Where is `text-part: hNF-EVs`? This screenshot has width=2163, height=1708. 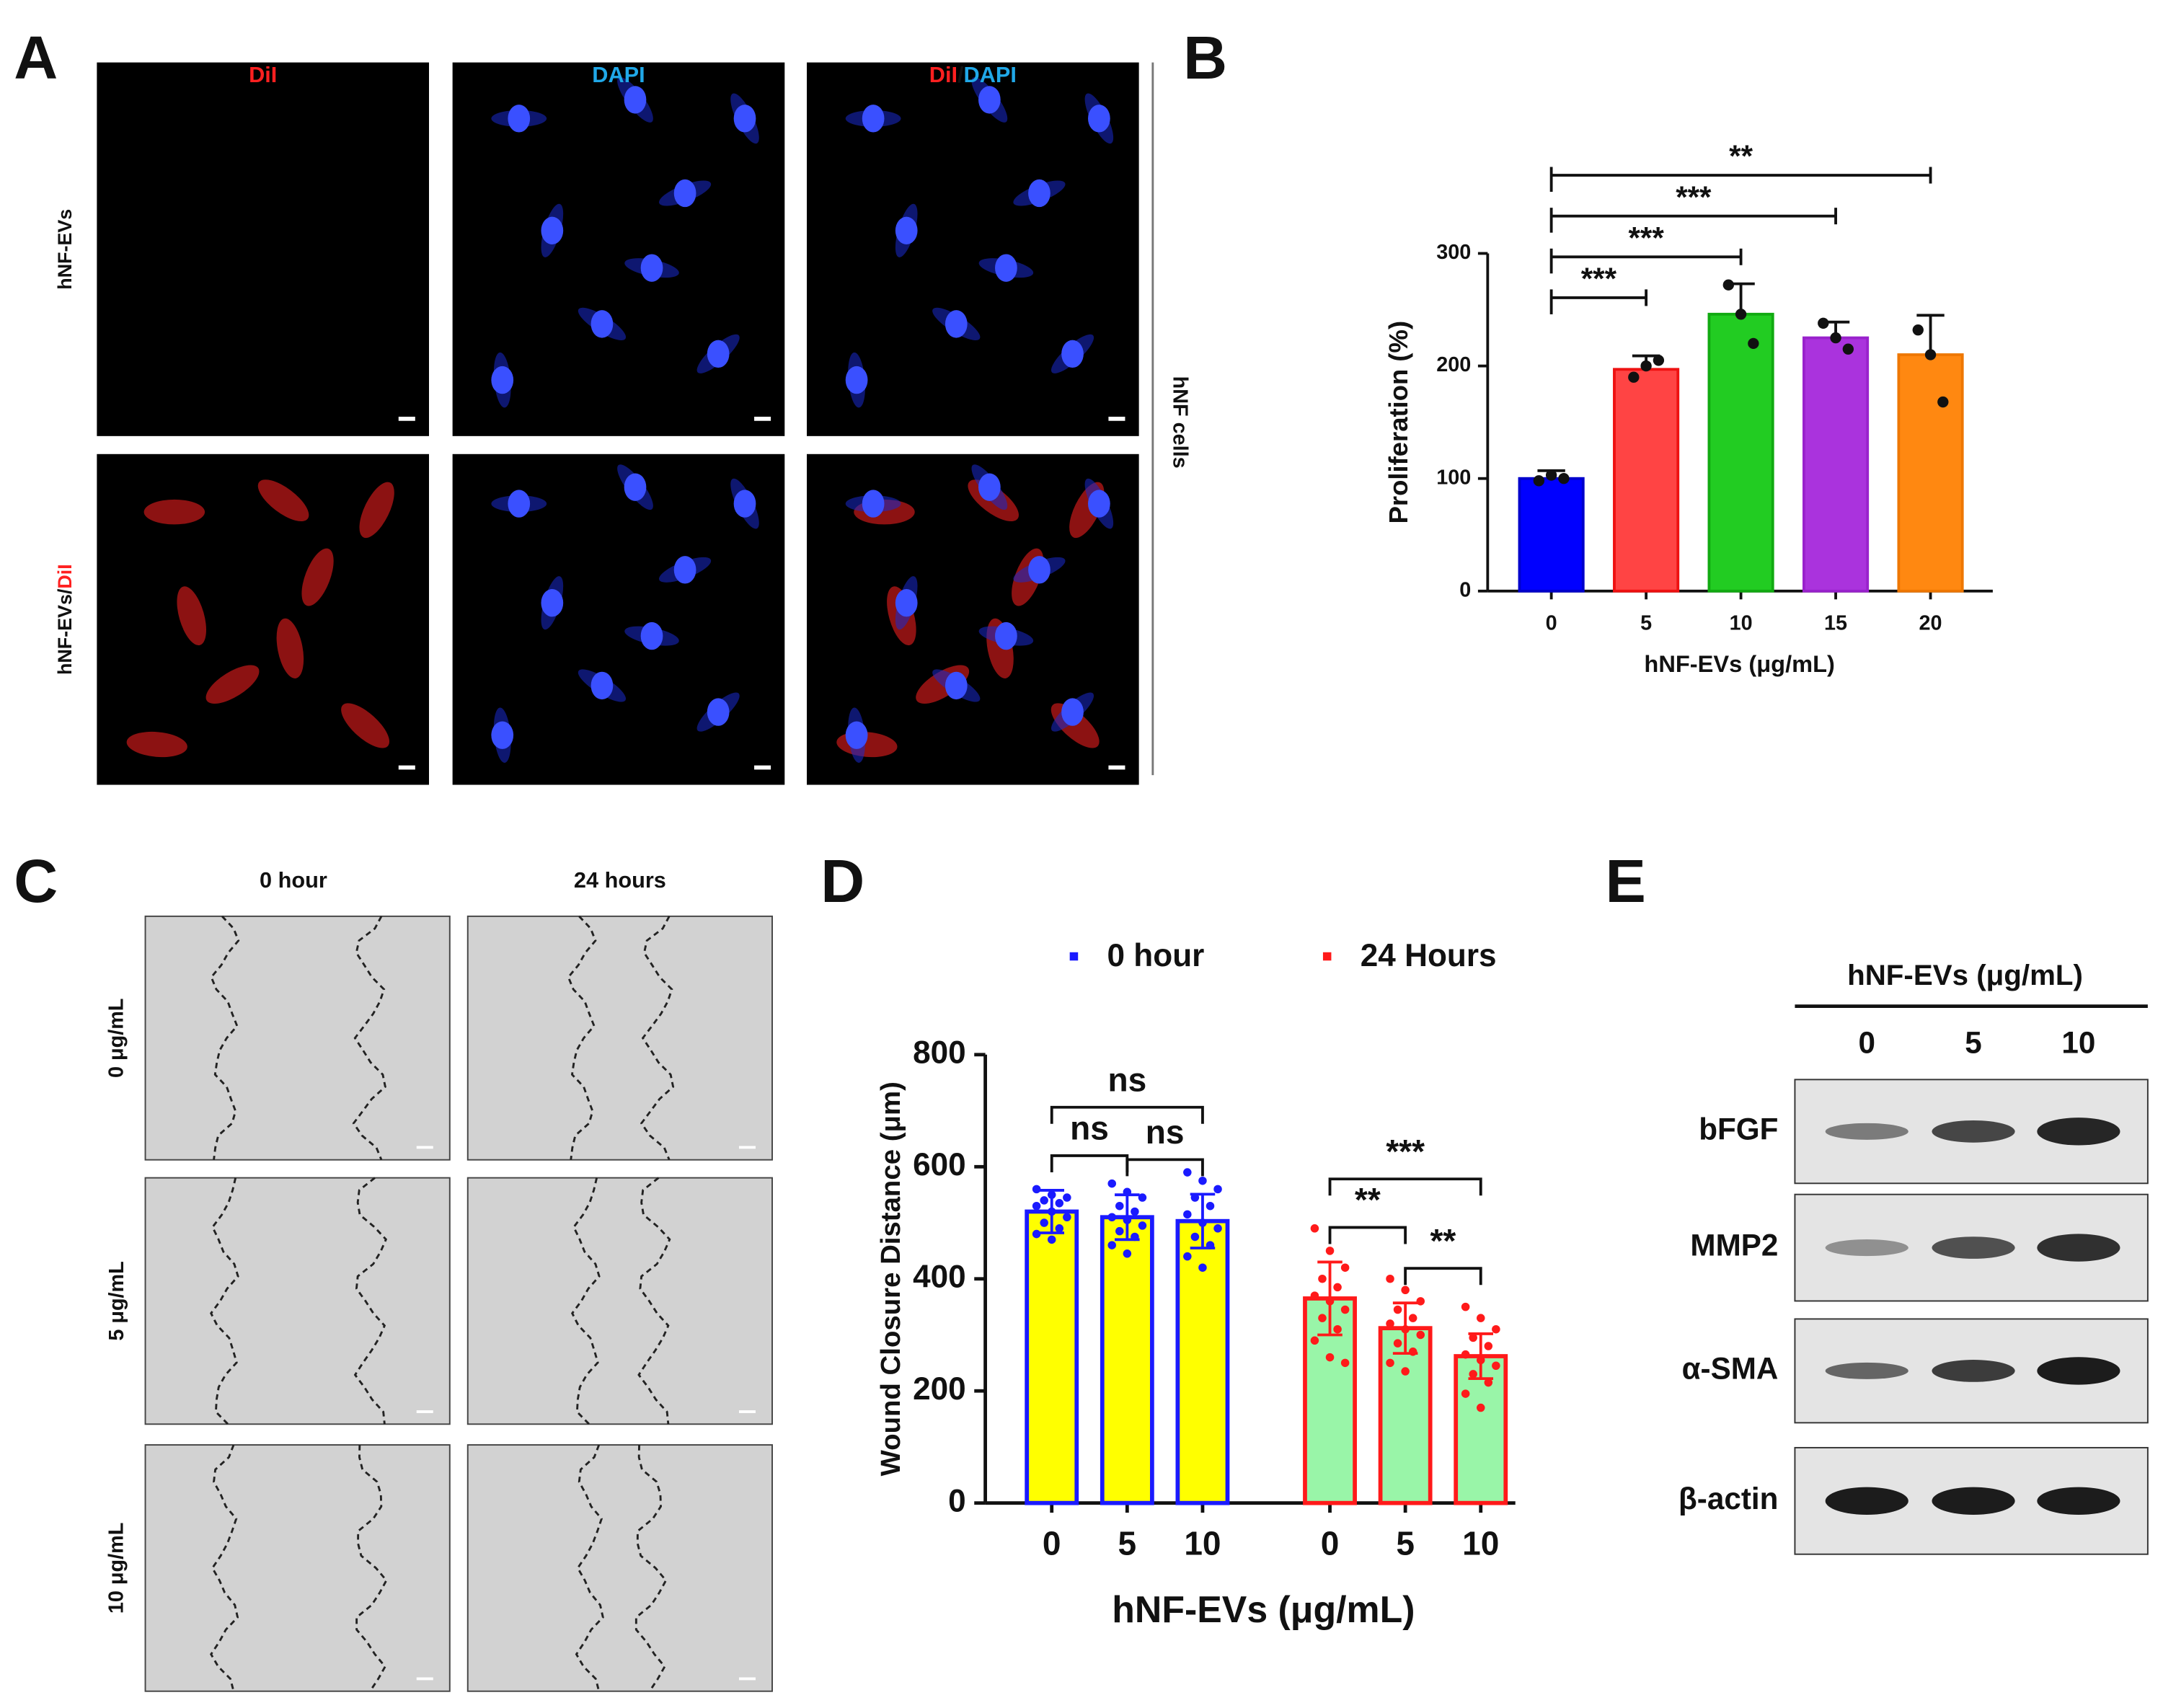
text-part: hNF-EVs is located at coordinates (65, 249).